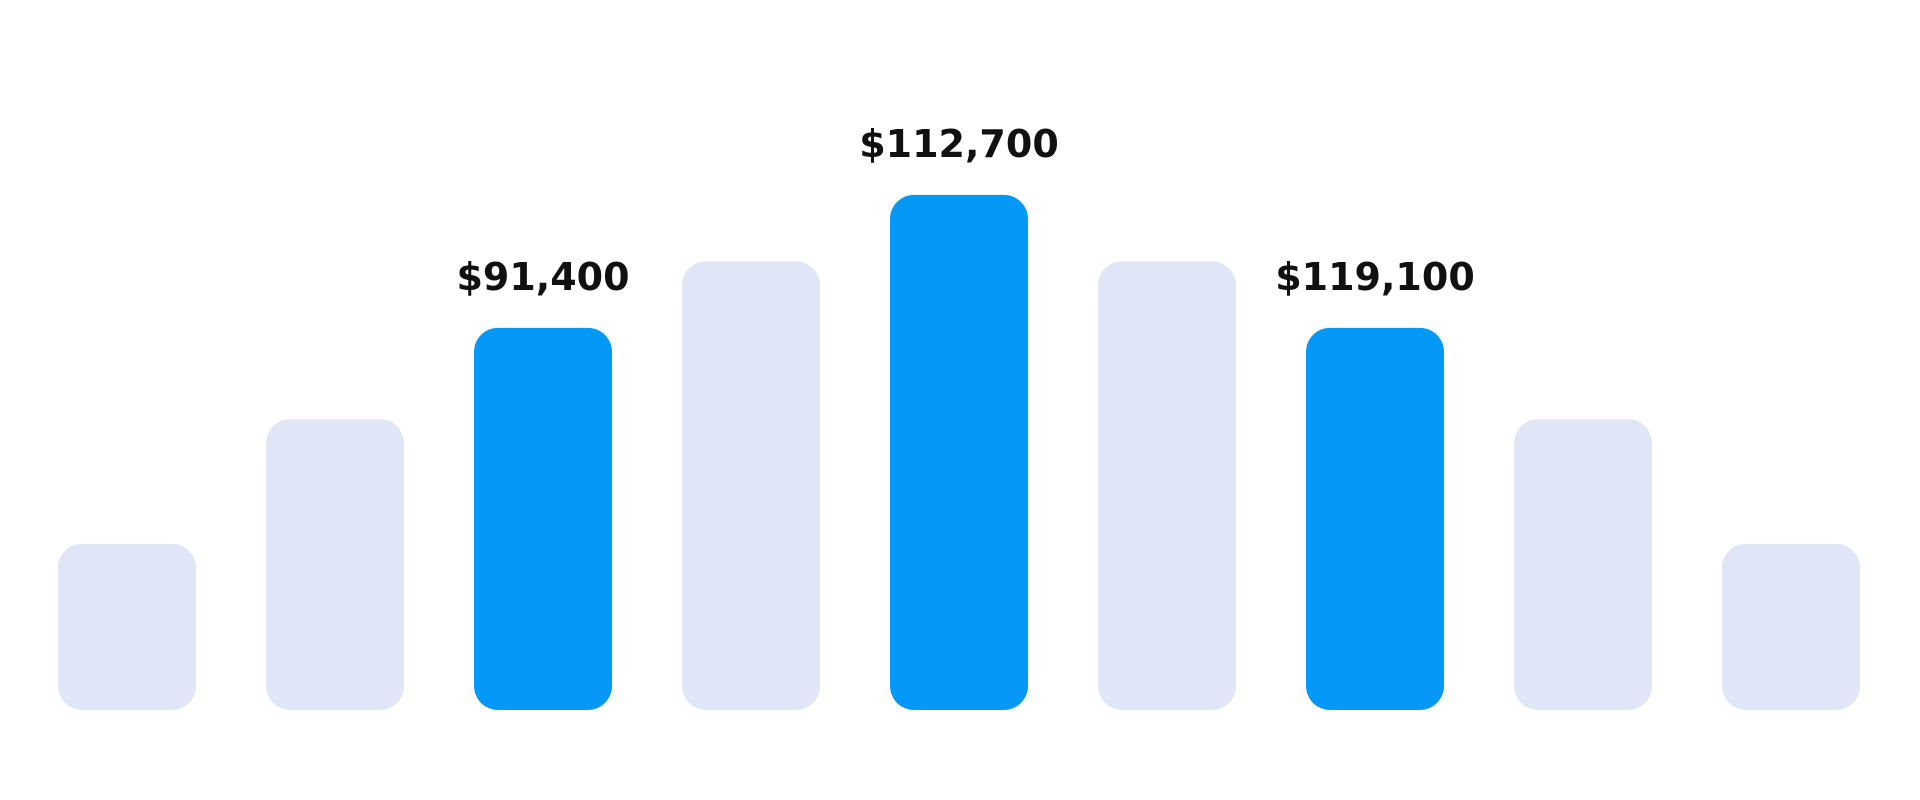 Image resolution: width=1920 pixels, height=800 pixels. I want to click on bar-value-label: $112,700, so click(959, 144).